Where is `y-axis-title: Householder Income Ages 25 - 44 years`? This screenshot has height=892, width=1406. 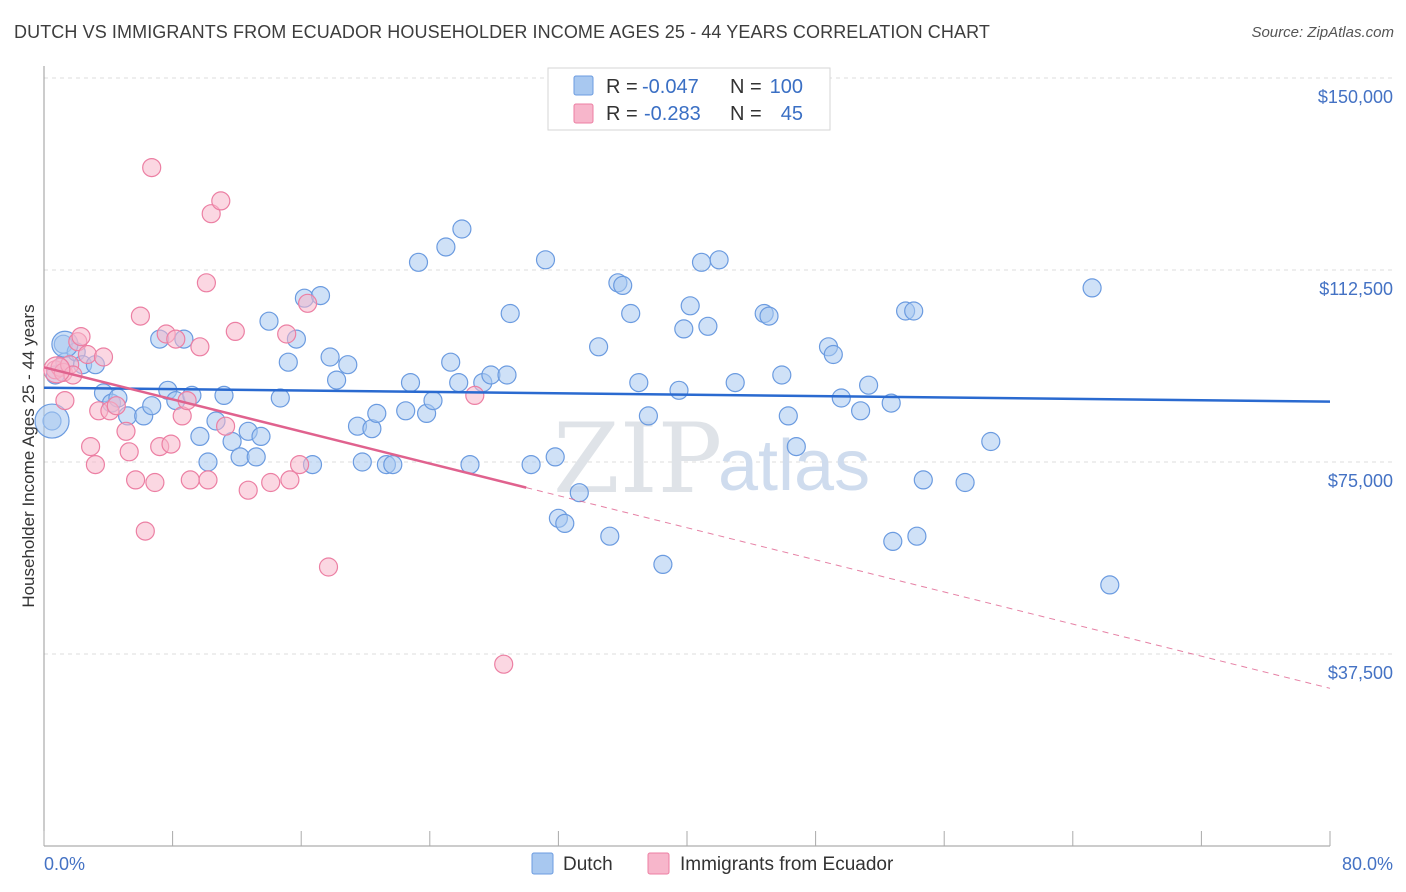 y-axis-title: Householder Income Ages 25 - 44 years is located at coordinates (28, 455).